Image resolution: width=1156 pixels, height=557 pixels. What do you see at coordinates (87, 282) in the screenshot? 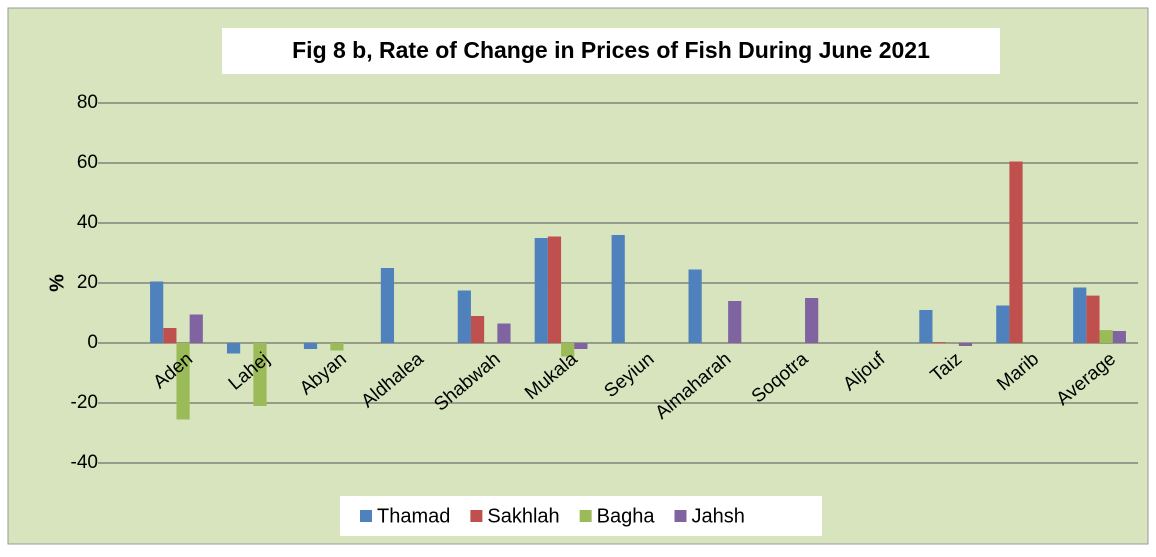
I see `y-tick-label: 20` at bounding box center [87, 282].